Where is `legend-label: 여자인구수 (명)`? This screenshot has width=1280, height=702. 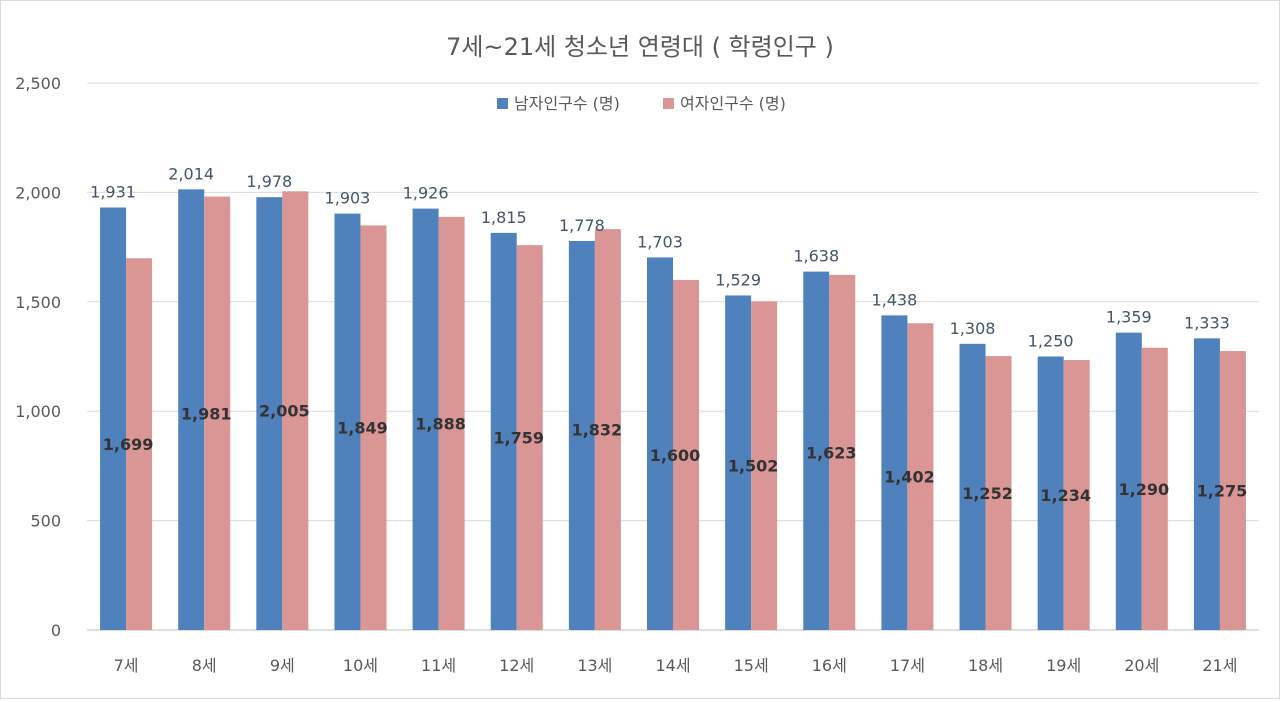
legend-label: 여자인구수 (명) is located at coordinates (733, 103).